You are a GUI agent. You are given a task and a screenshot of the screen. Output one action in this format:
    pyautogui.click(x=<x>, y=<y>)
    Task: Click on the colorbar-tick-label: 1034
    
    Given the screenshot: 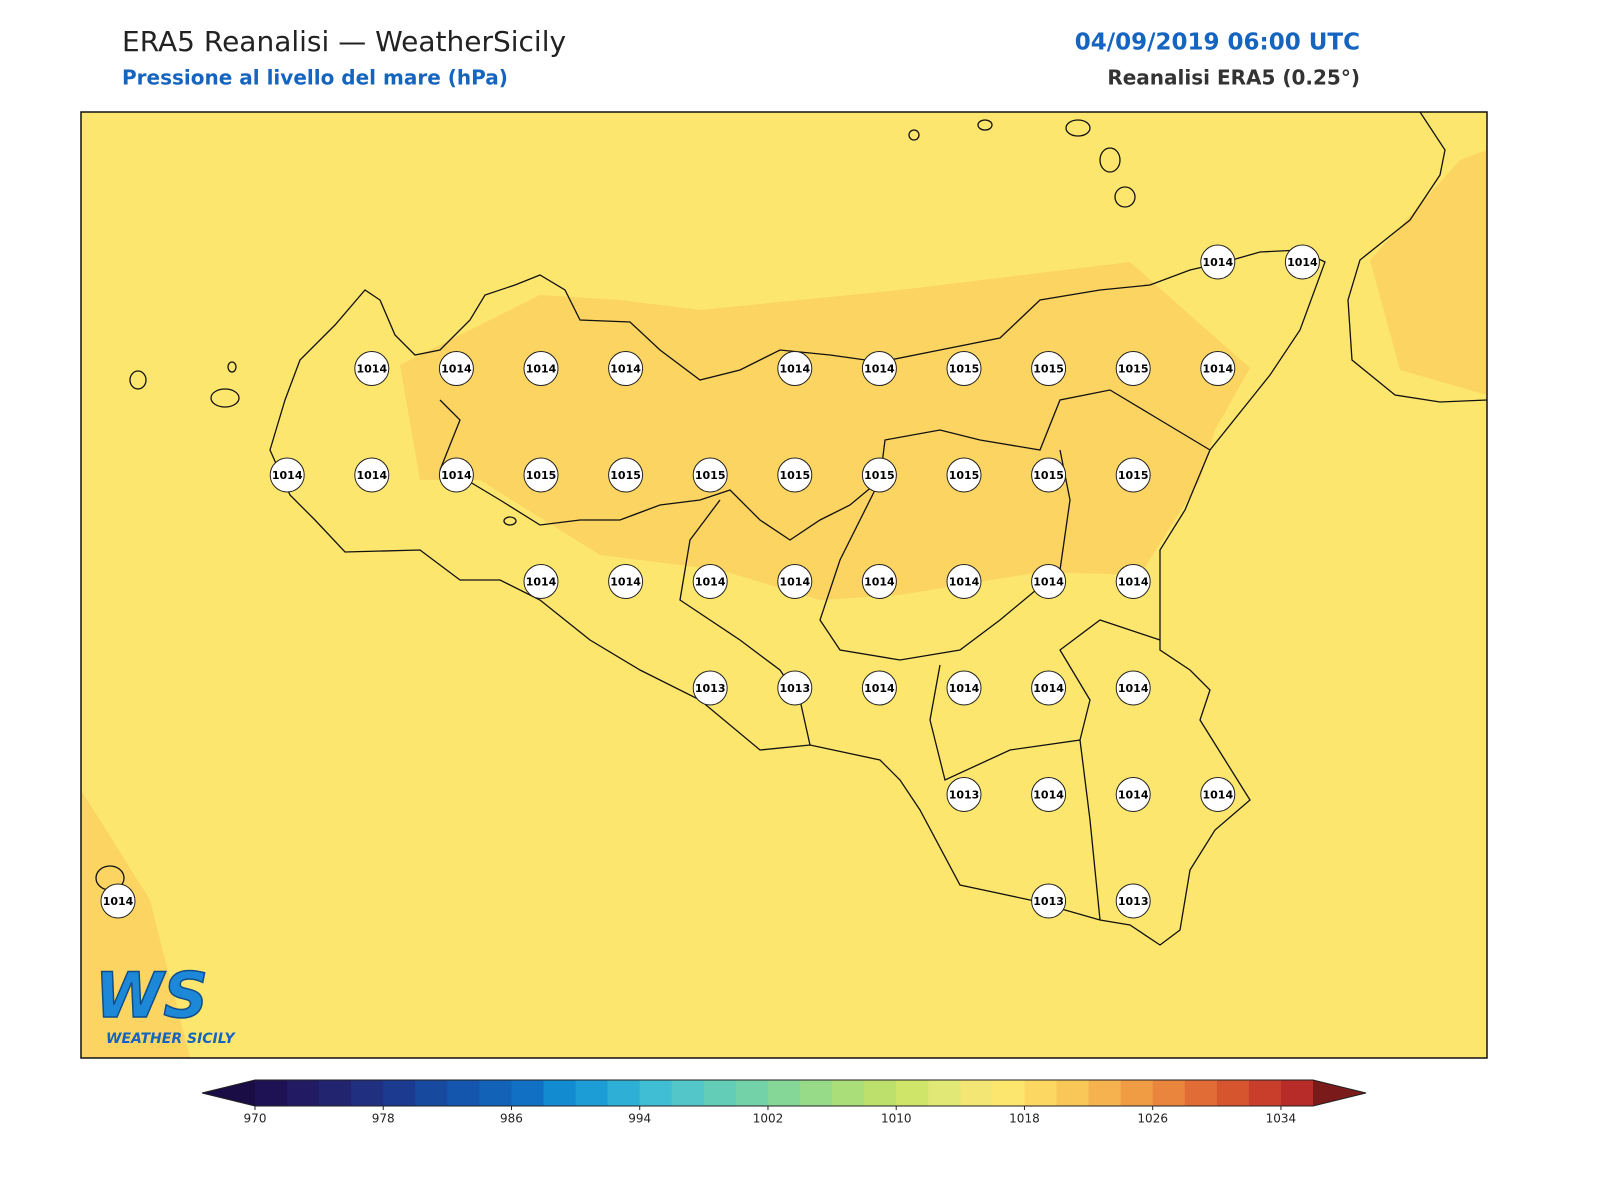 What is the action you would take?
    pyautogui.click(x=1281, y=1119)
    